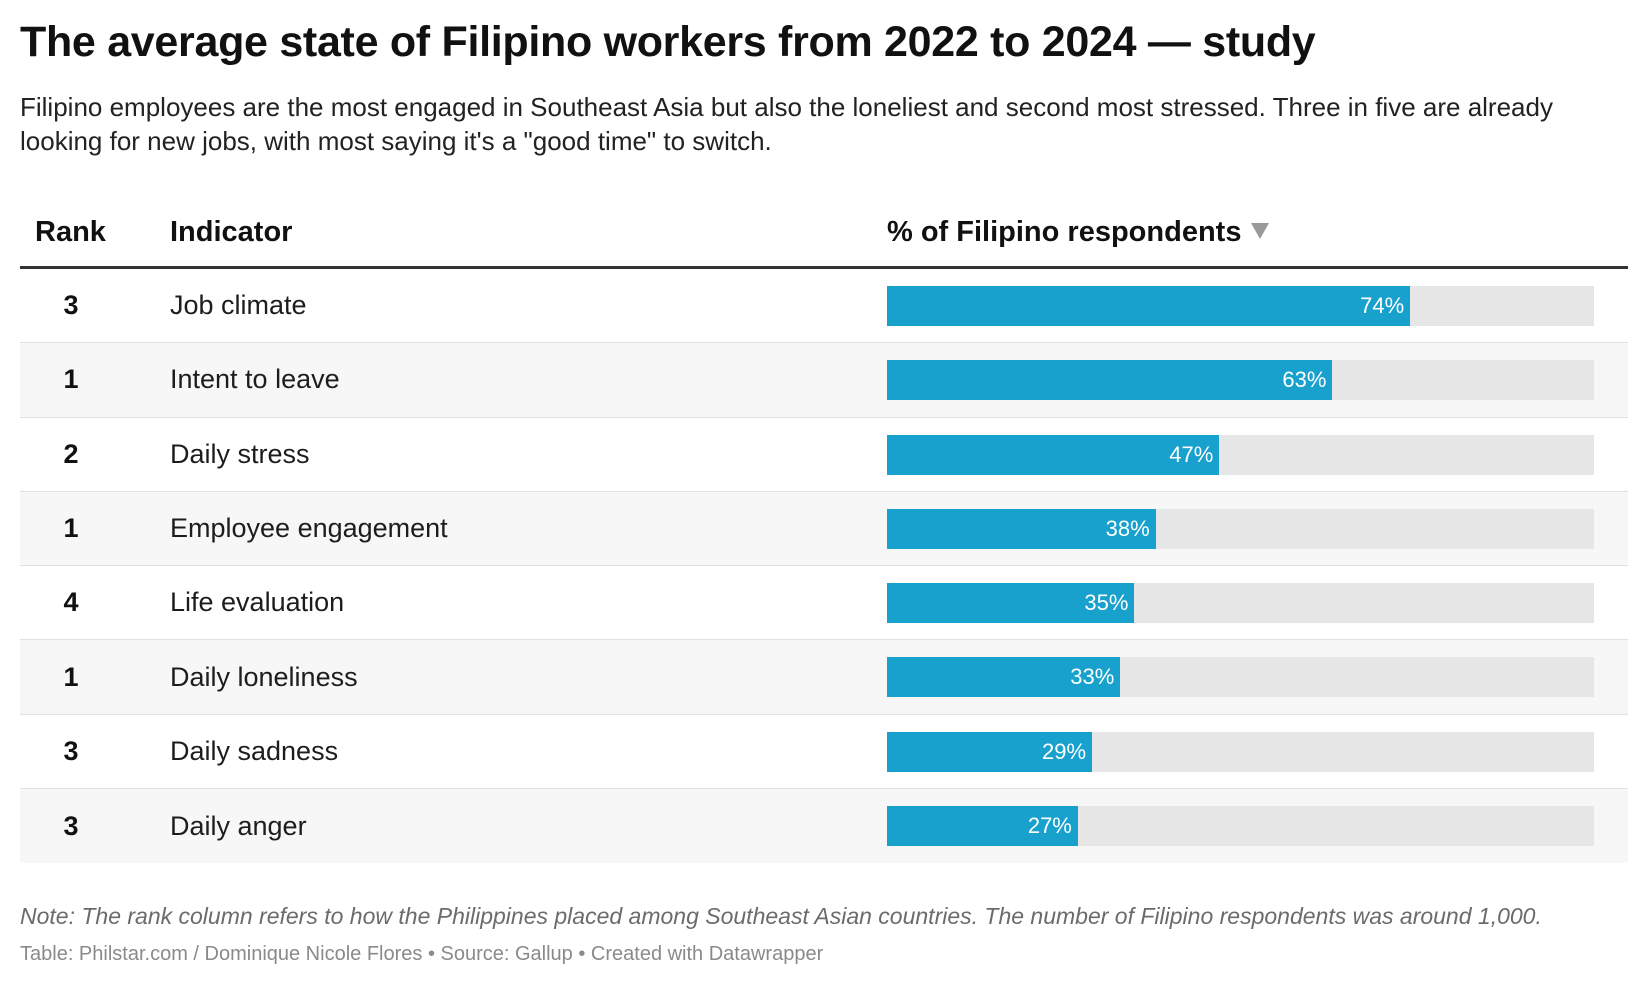  What do you see at coordinates (982, 826) in the screenshot?
I see `bar: 27%` at bounding box center [982, 826].